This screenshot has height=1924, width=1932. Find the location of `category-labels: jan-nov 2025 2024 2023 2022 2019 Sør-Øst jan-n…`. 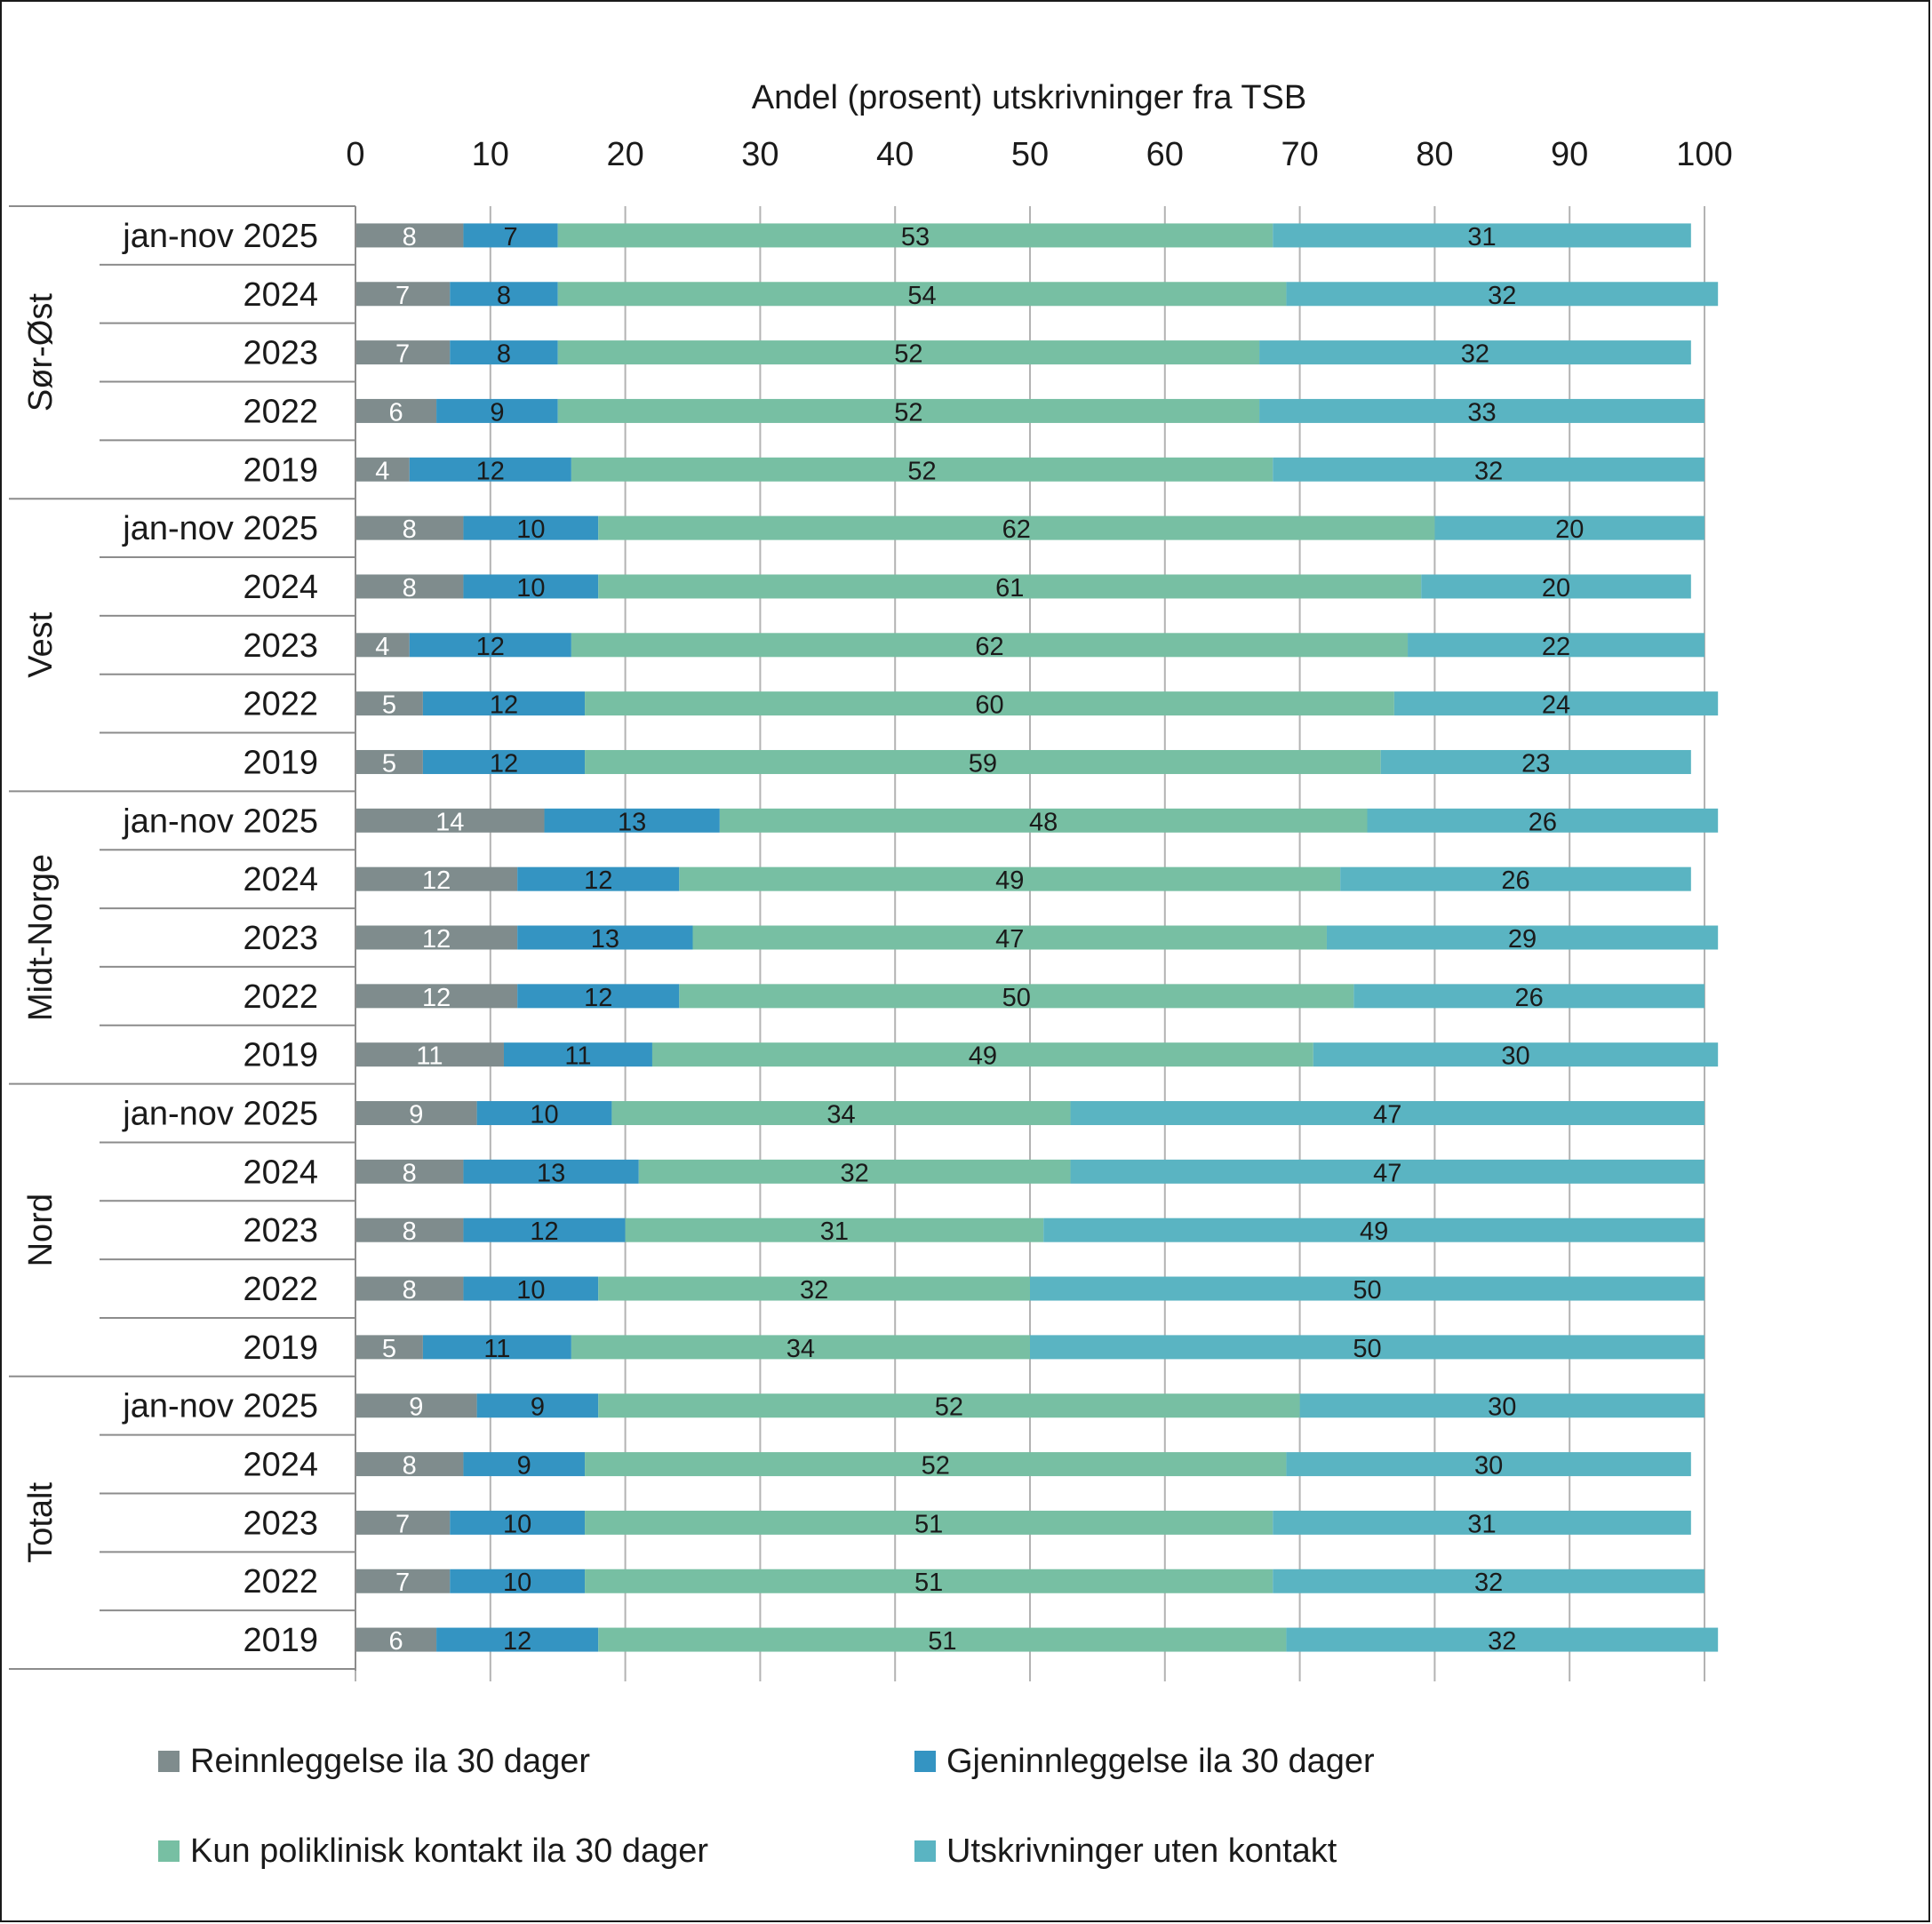

category-labels: jan-nov 2025 2024 2023 2022 2019 Sør-Øst jan-n… is located at coordinates (170, 939).